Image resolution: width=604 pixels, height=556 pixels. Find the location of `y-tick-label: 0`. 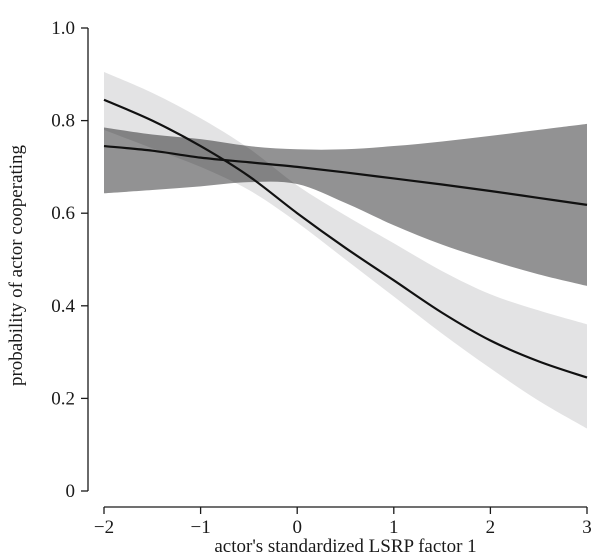

y-tick-label: 0 is located at coordinates (71, 491).